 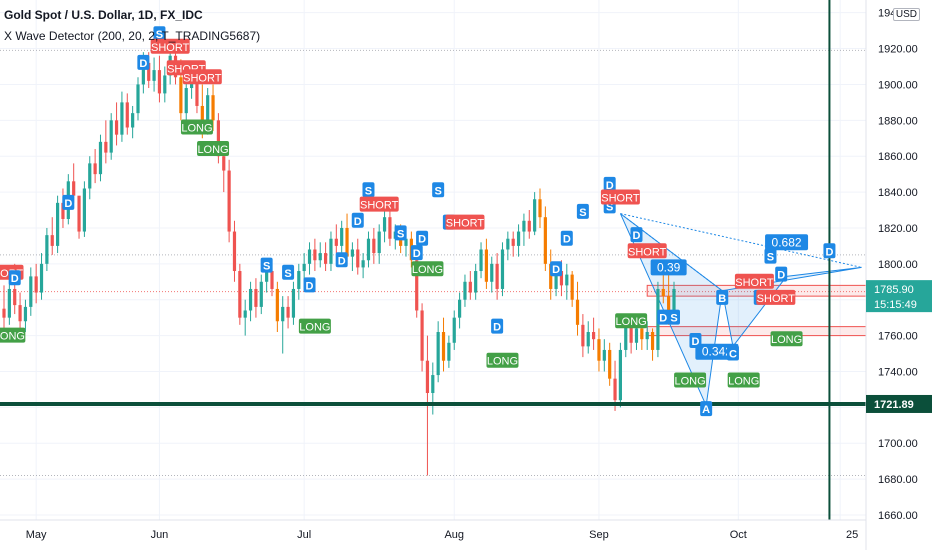 What do you see at coordinates (894, 290) in the screenshot?
I see `last-price-label: 1785.90` at bounding box center [894, 290].